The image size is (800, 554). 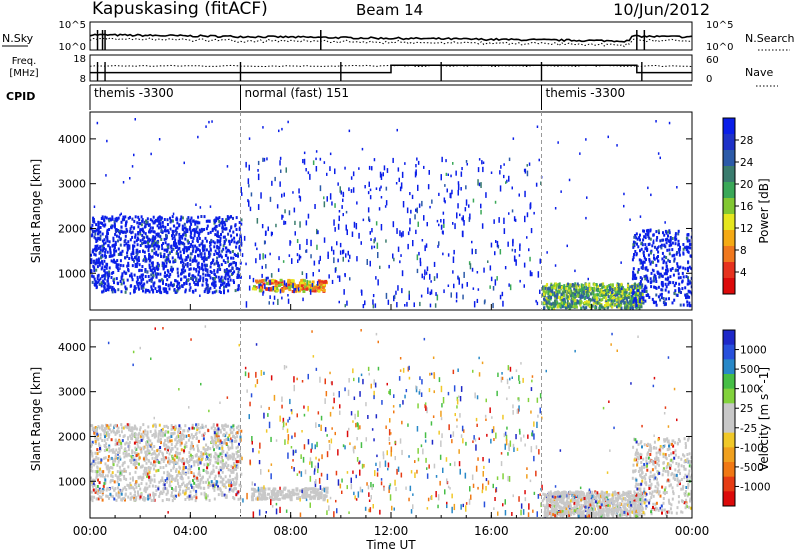 What do you see at coordinates (297, 93) in the screenshot?
I see `cpid-segment-label: normal (fast) 151` at bounding box center [297, 93].